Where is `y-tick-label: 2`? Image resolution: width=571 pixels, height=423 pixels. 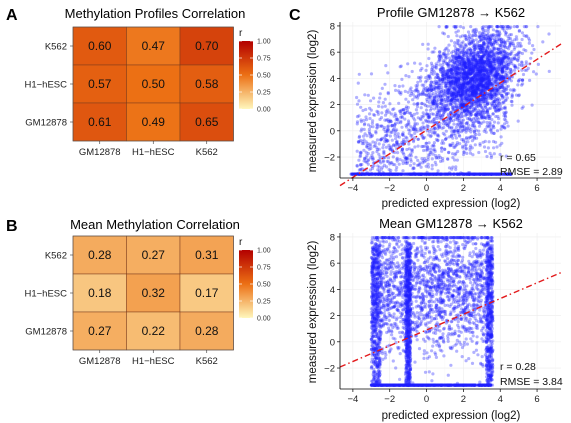
y-tick-label: 2 is located at coordinates (332, 105).